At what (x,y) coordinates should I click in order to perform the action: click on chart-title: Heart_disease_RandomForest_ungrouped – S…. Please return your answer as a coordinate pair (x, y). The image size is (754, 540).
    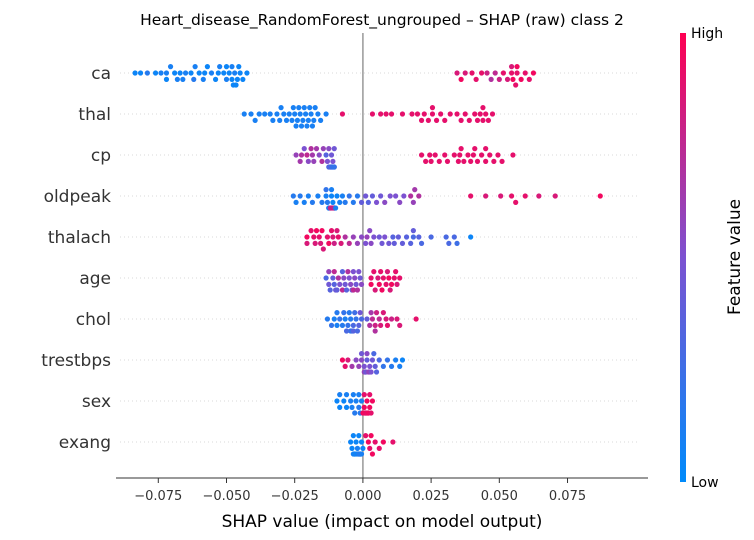
    Looking at the image, I should click on (382, 20).